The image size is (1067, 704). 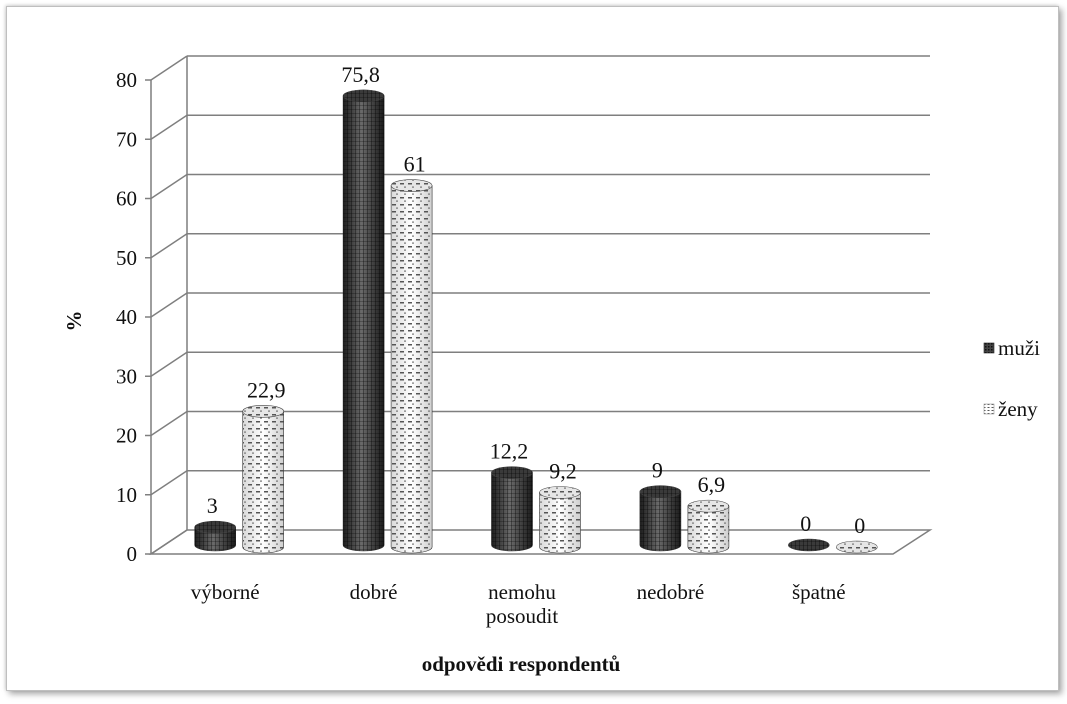 What do you see at coordinates (126, 199) in the screenshot?
I see `y-tick-label: 60` at bounding box center [126, 199].